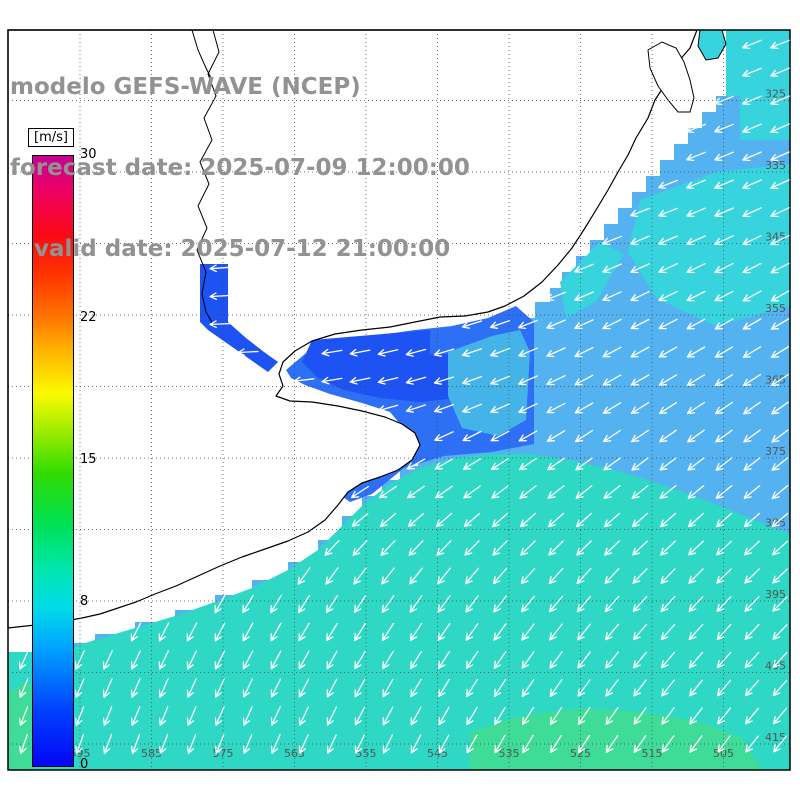  I want to click on valid-date: valid date: 2025-07-12 21:00:00, so click(230, 249).